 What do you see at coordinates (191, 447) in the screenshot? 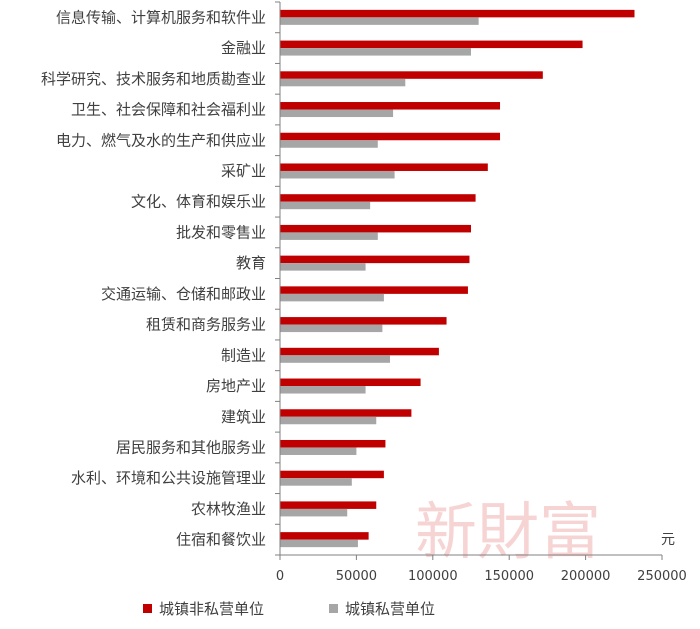
I see `category-label: 居民服务和其他服务业` at bounding box center [191, 447].